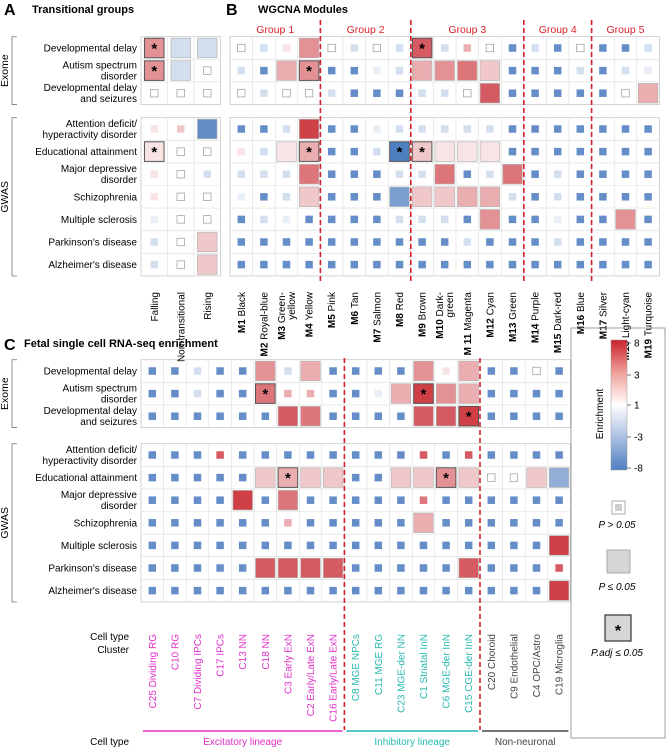  Describe the element at coordinates (618, 533) in the screenshot. I see `legend-frame` at that location.